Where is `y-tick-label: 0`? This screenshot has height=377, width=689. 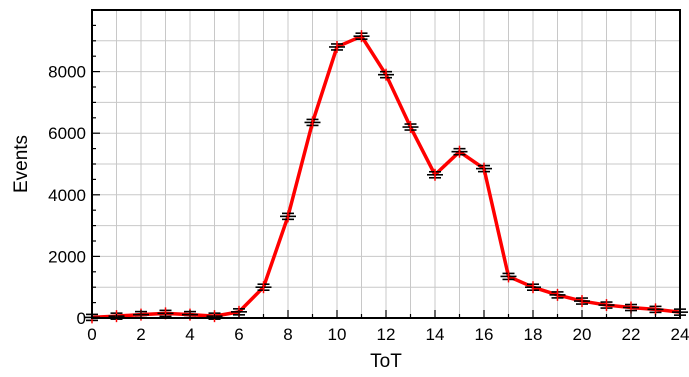
y-tick-label: 0 is located at coordinates (81, 318).